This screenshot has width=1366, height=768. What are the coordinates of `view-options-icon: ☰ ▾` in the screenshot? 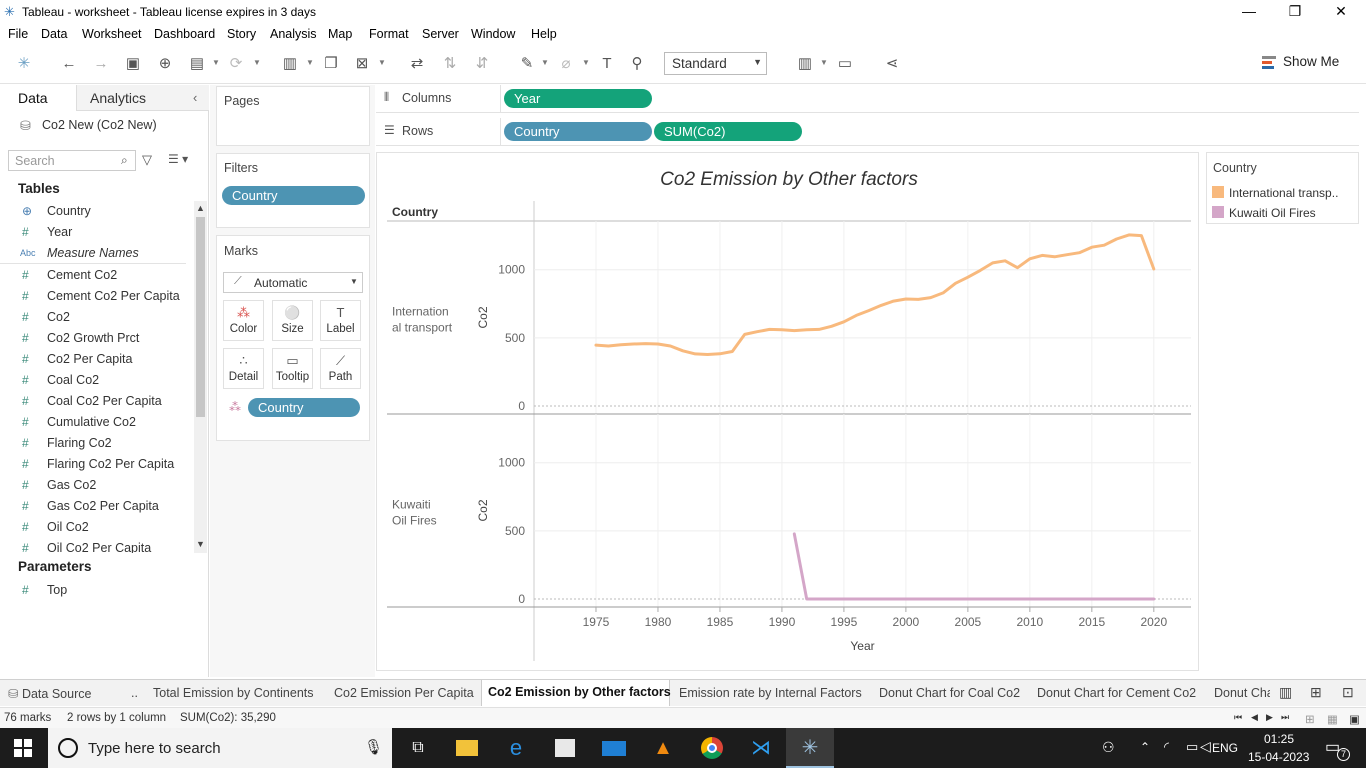 It's located at (178, 159).